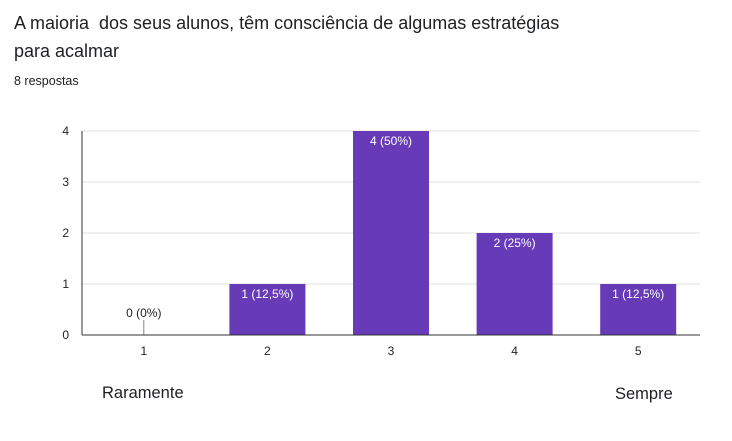  I want to click on response-count: 8 respostas, so click(46, 81).